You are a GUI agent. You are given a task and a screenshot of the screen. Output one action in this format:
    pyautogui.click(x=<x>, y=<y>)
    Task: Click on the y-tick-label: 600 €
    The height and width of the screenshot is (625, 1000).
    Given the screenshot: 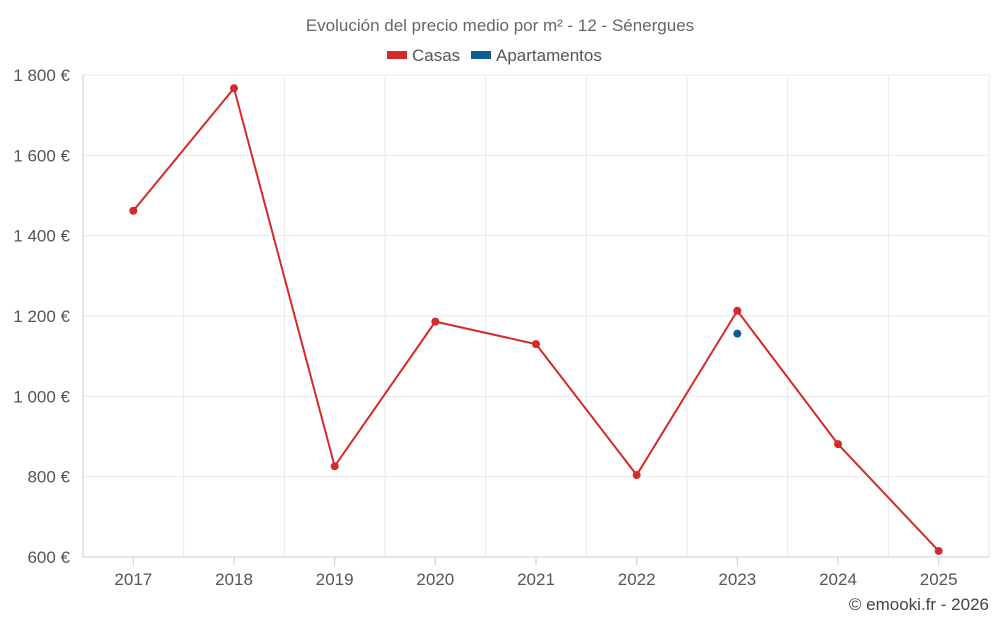 What is the action you would take?
    pyautogui.click(x=48, y=557)
    